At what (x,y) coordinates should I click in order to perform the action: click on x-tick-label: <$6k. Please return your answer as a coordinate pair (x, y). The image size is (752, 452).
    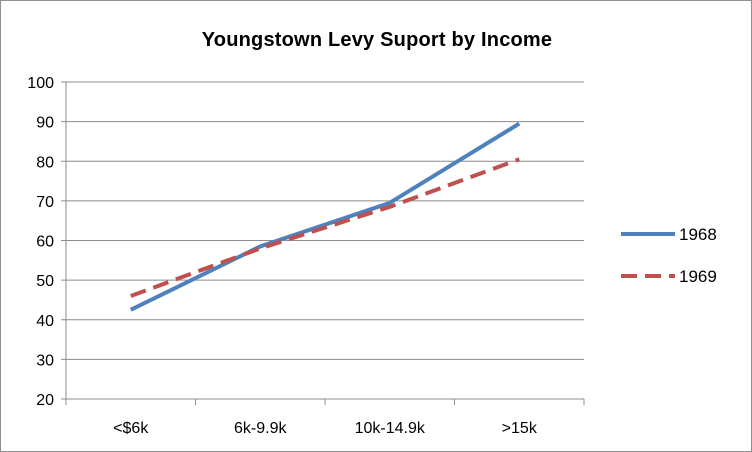
    Looking at the image, I should click on (131, 428).